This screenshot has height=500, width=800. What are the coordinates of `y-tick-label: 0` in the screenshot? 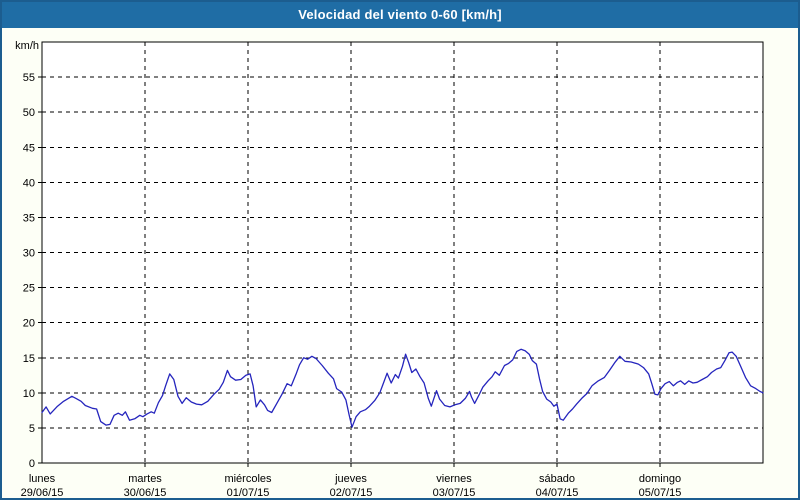 It's located at (32, 464).